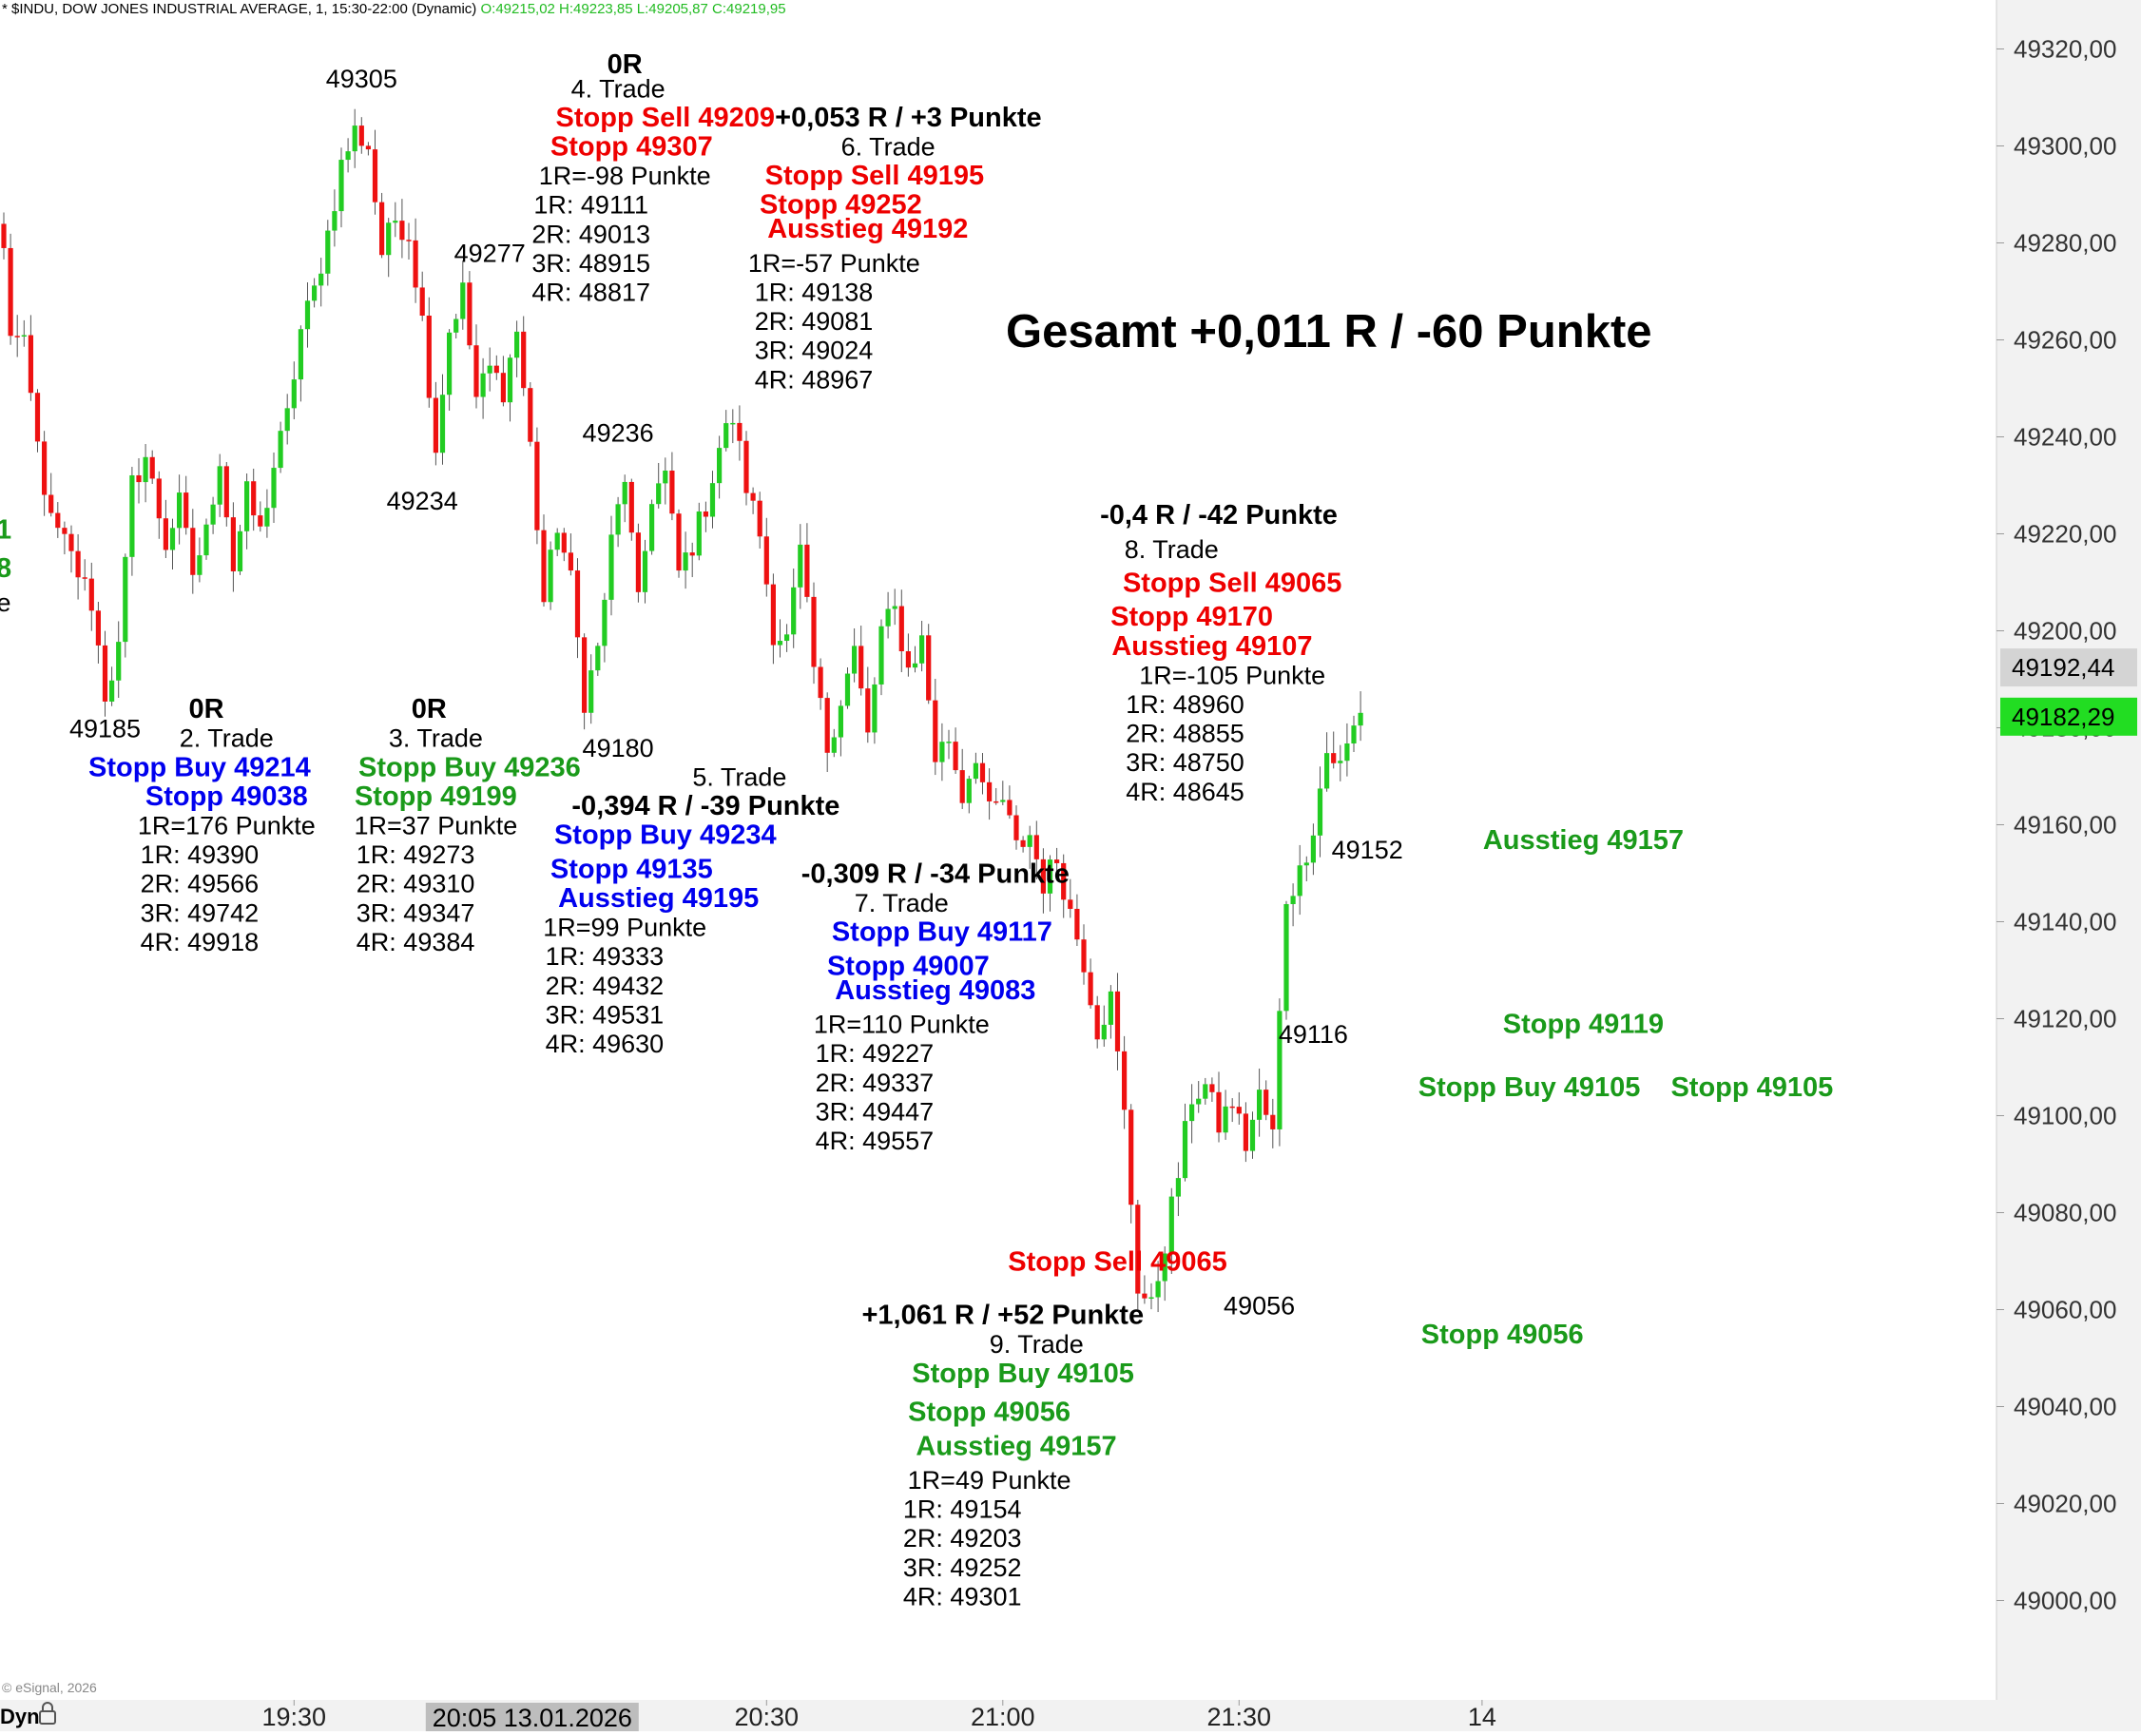 The height and width of the screenshot is (1736, 2141). What do you see at coordinates (2065, 535) in the screenshot?
I see `y-tick-label: 49220,00` at bounding box center [2065, 535].